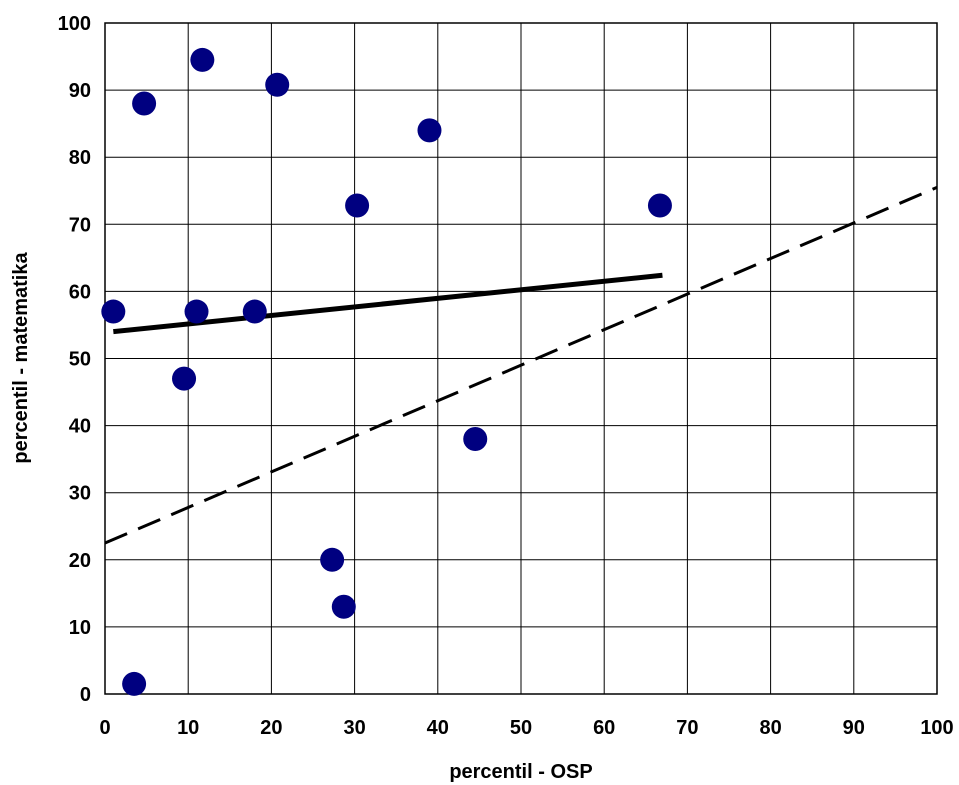  I want to click on x-tick-labels: 0 10 20 30 40 50 60 70 80 90 100, so click(526, 728).